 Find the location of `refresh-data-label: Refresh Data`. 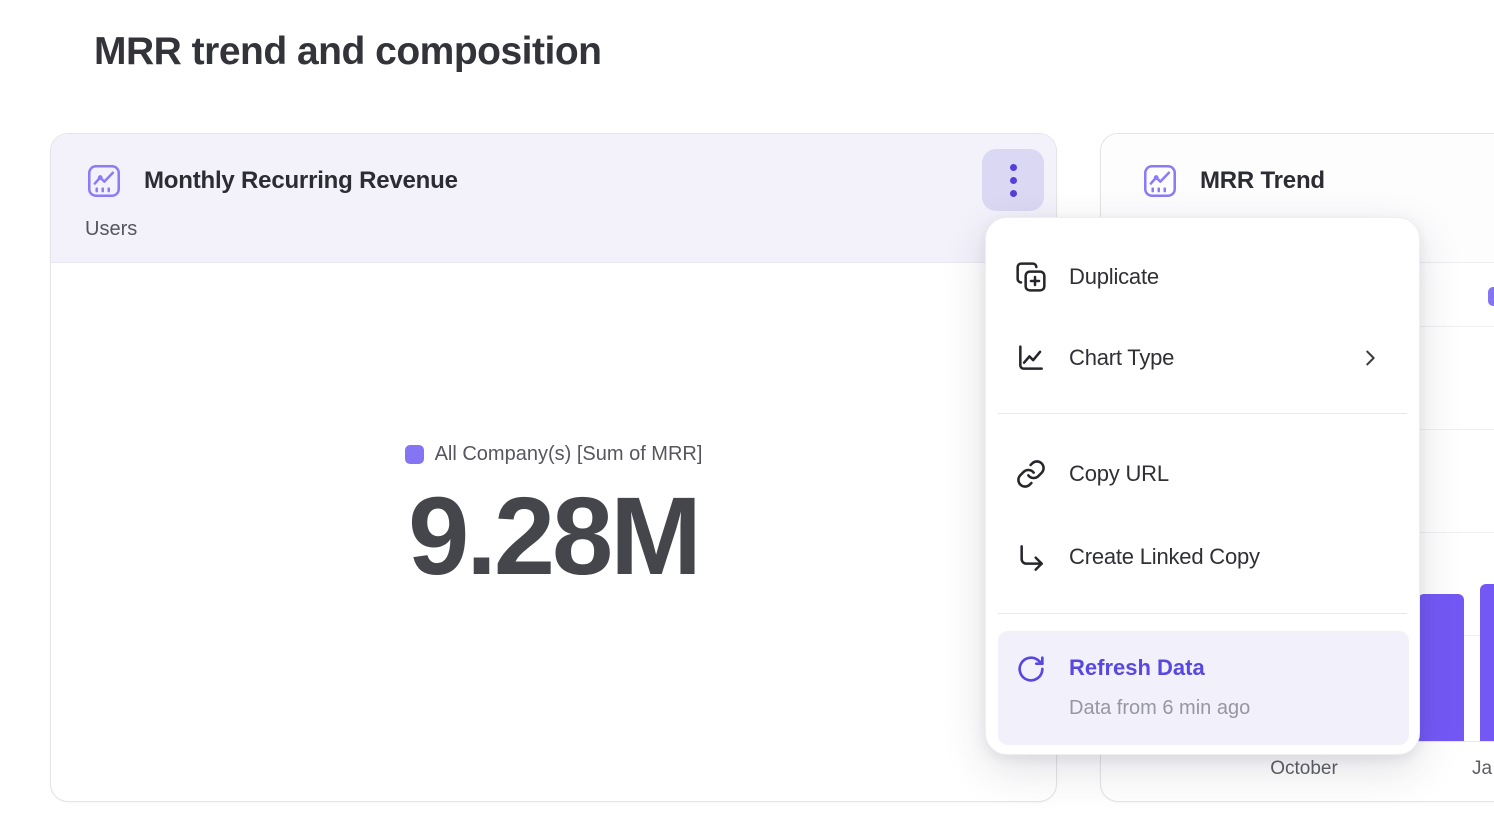

refresh-data-label: Refresh Data is located at coordinates (1137, 667).